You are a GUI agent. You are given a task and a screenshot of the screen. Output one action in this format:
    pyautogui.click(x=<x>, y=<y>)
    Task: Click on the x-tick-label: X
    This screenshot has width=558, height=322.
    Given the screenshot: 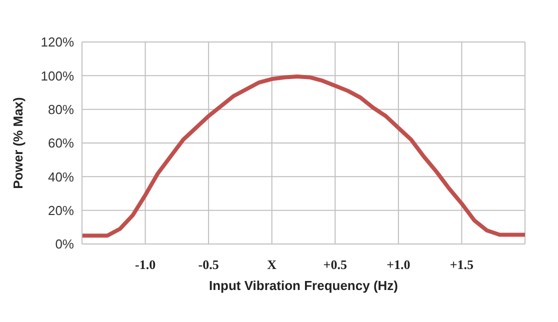 What is the action you would take?
    pyautogui.click(x=272, y=264)
    